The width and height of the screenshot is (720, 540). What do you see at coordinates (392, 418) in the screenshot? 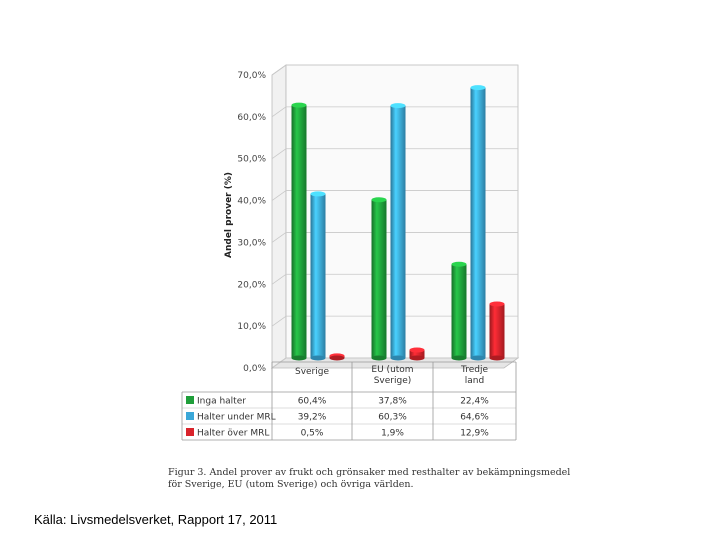
I see `data-cell-label: 60,3%` at bounding box center [392, 418].